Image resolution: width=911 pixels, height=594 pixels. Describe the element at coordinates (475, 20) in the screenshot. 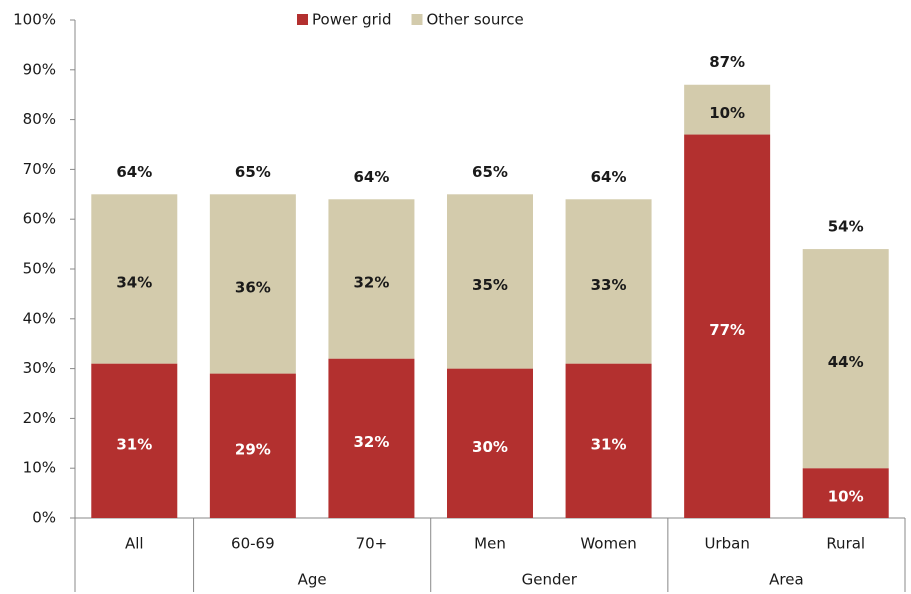

I see `legend-label: Other source` at that location.